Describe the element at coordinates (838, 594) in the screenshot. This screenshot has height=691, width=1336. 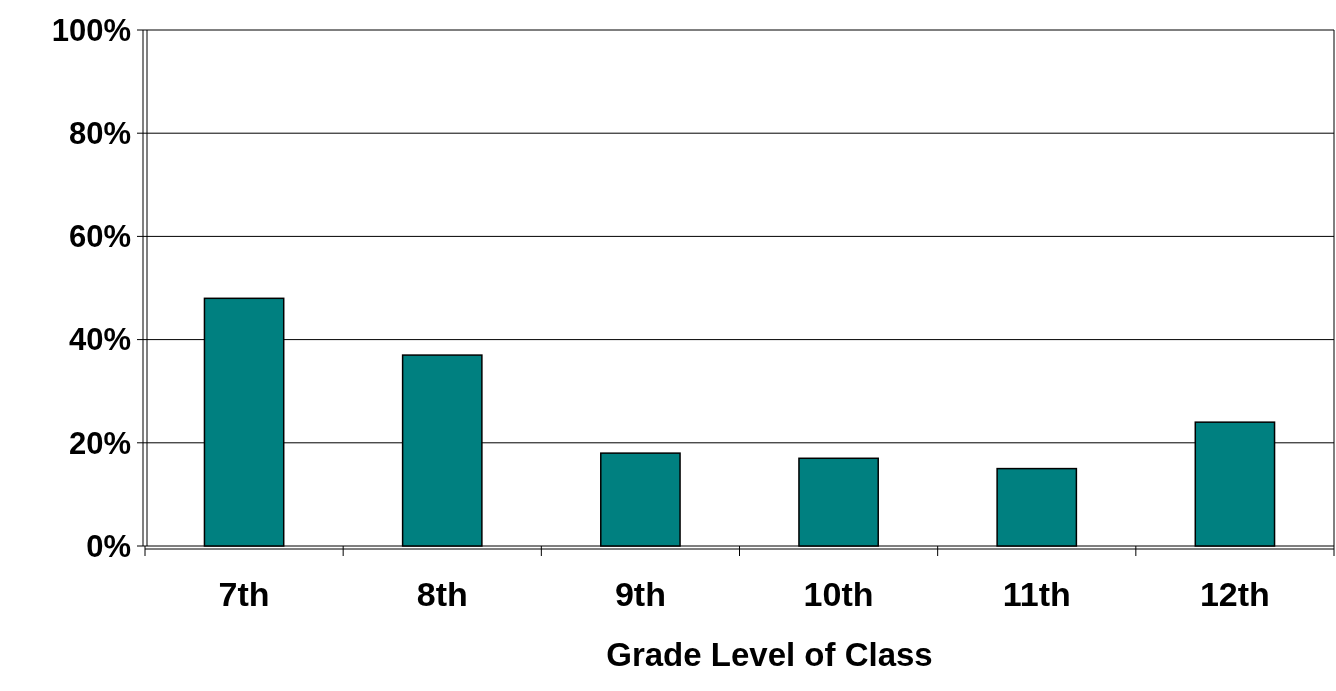
I see `x-tick-label: 10th` at that location.